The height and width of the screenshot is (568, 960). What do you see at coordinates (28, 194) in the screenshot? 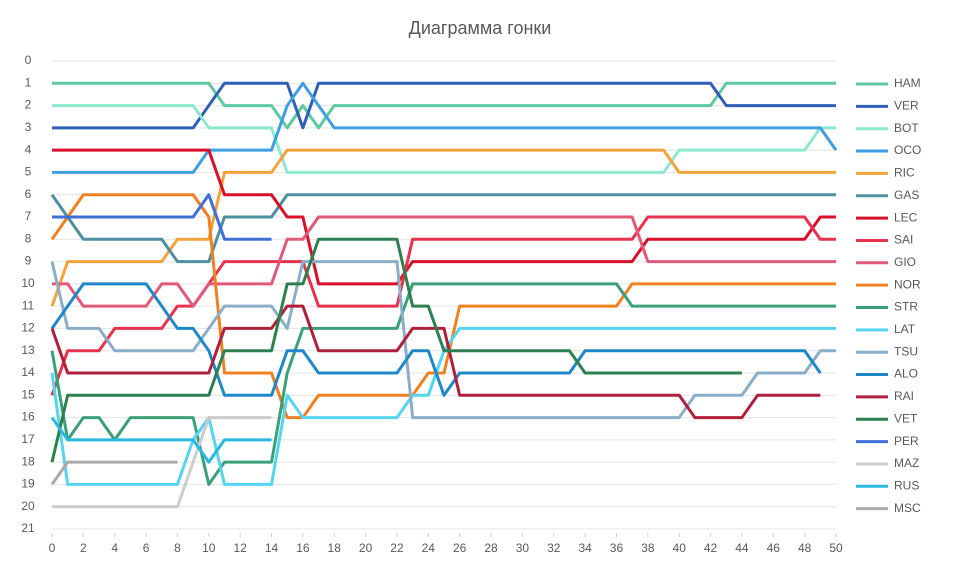
I see `y-tick-label: 6` at bounding box center [28, 194].